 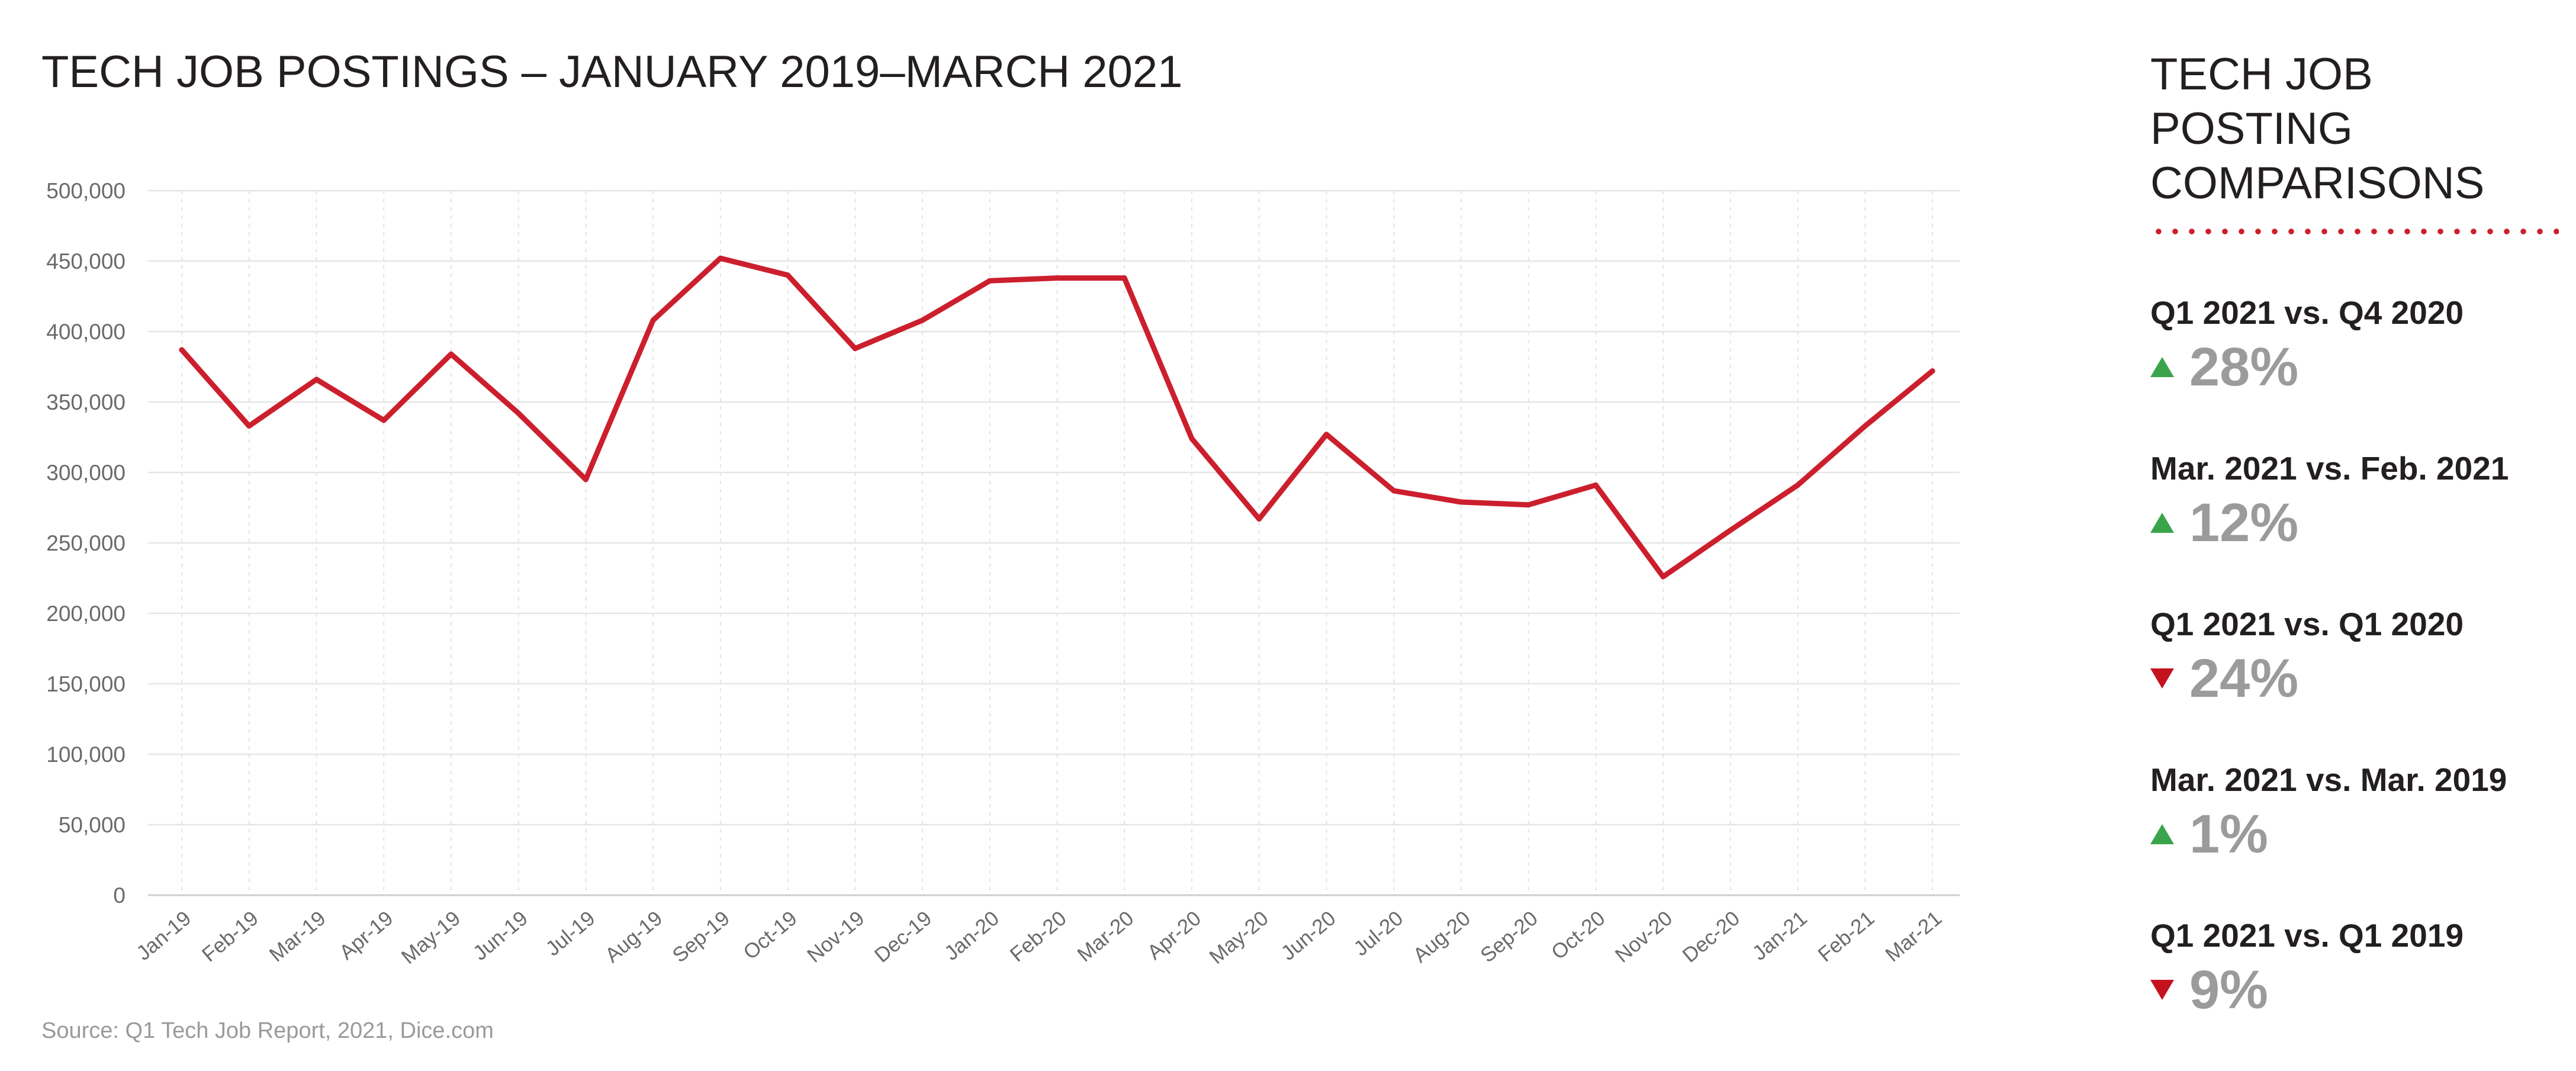 What do you see at coordinates (1780, 935) in the screenshot?
I see `x-tick-label: Jan-21` at bounding box center [1780, 935].